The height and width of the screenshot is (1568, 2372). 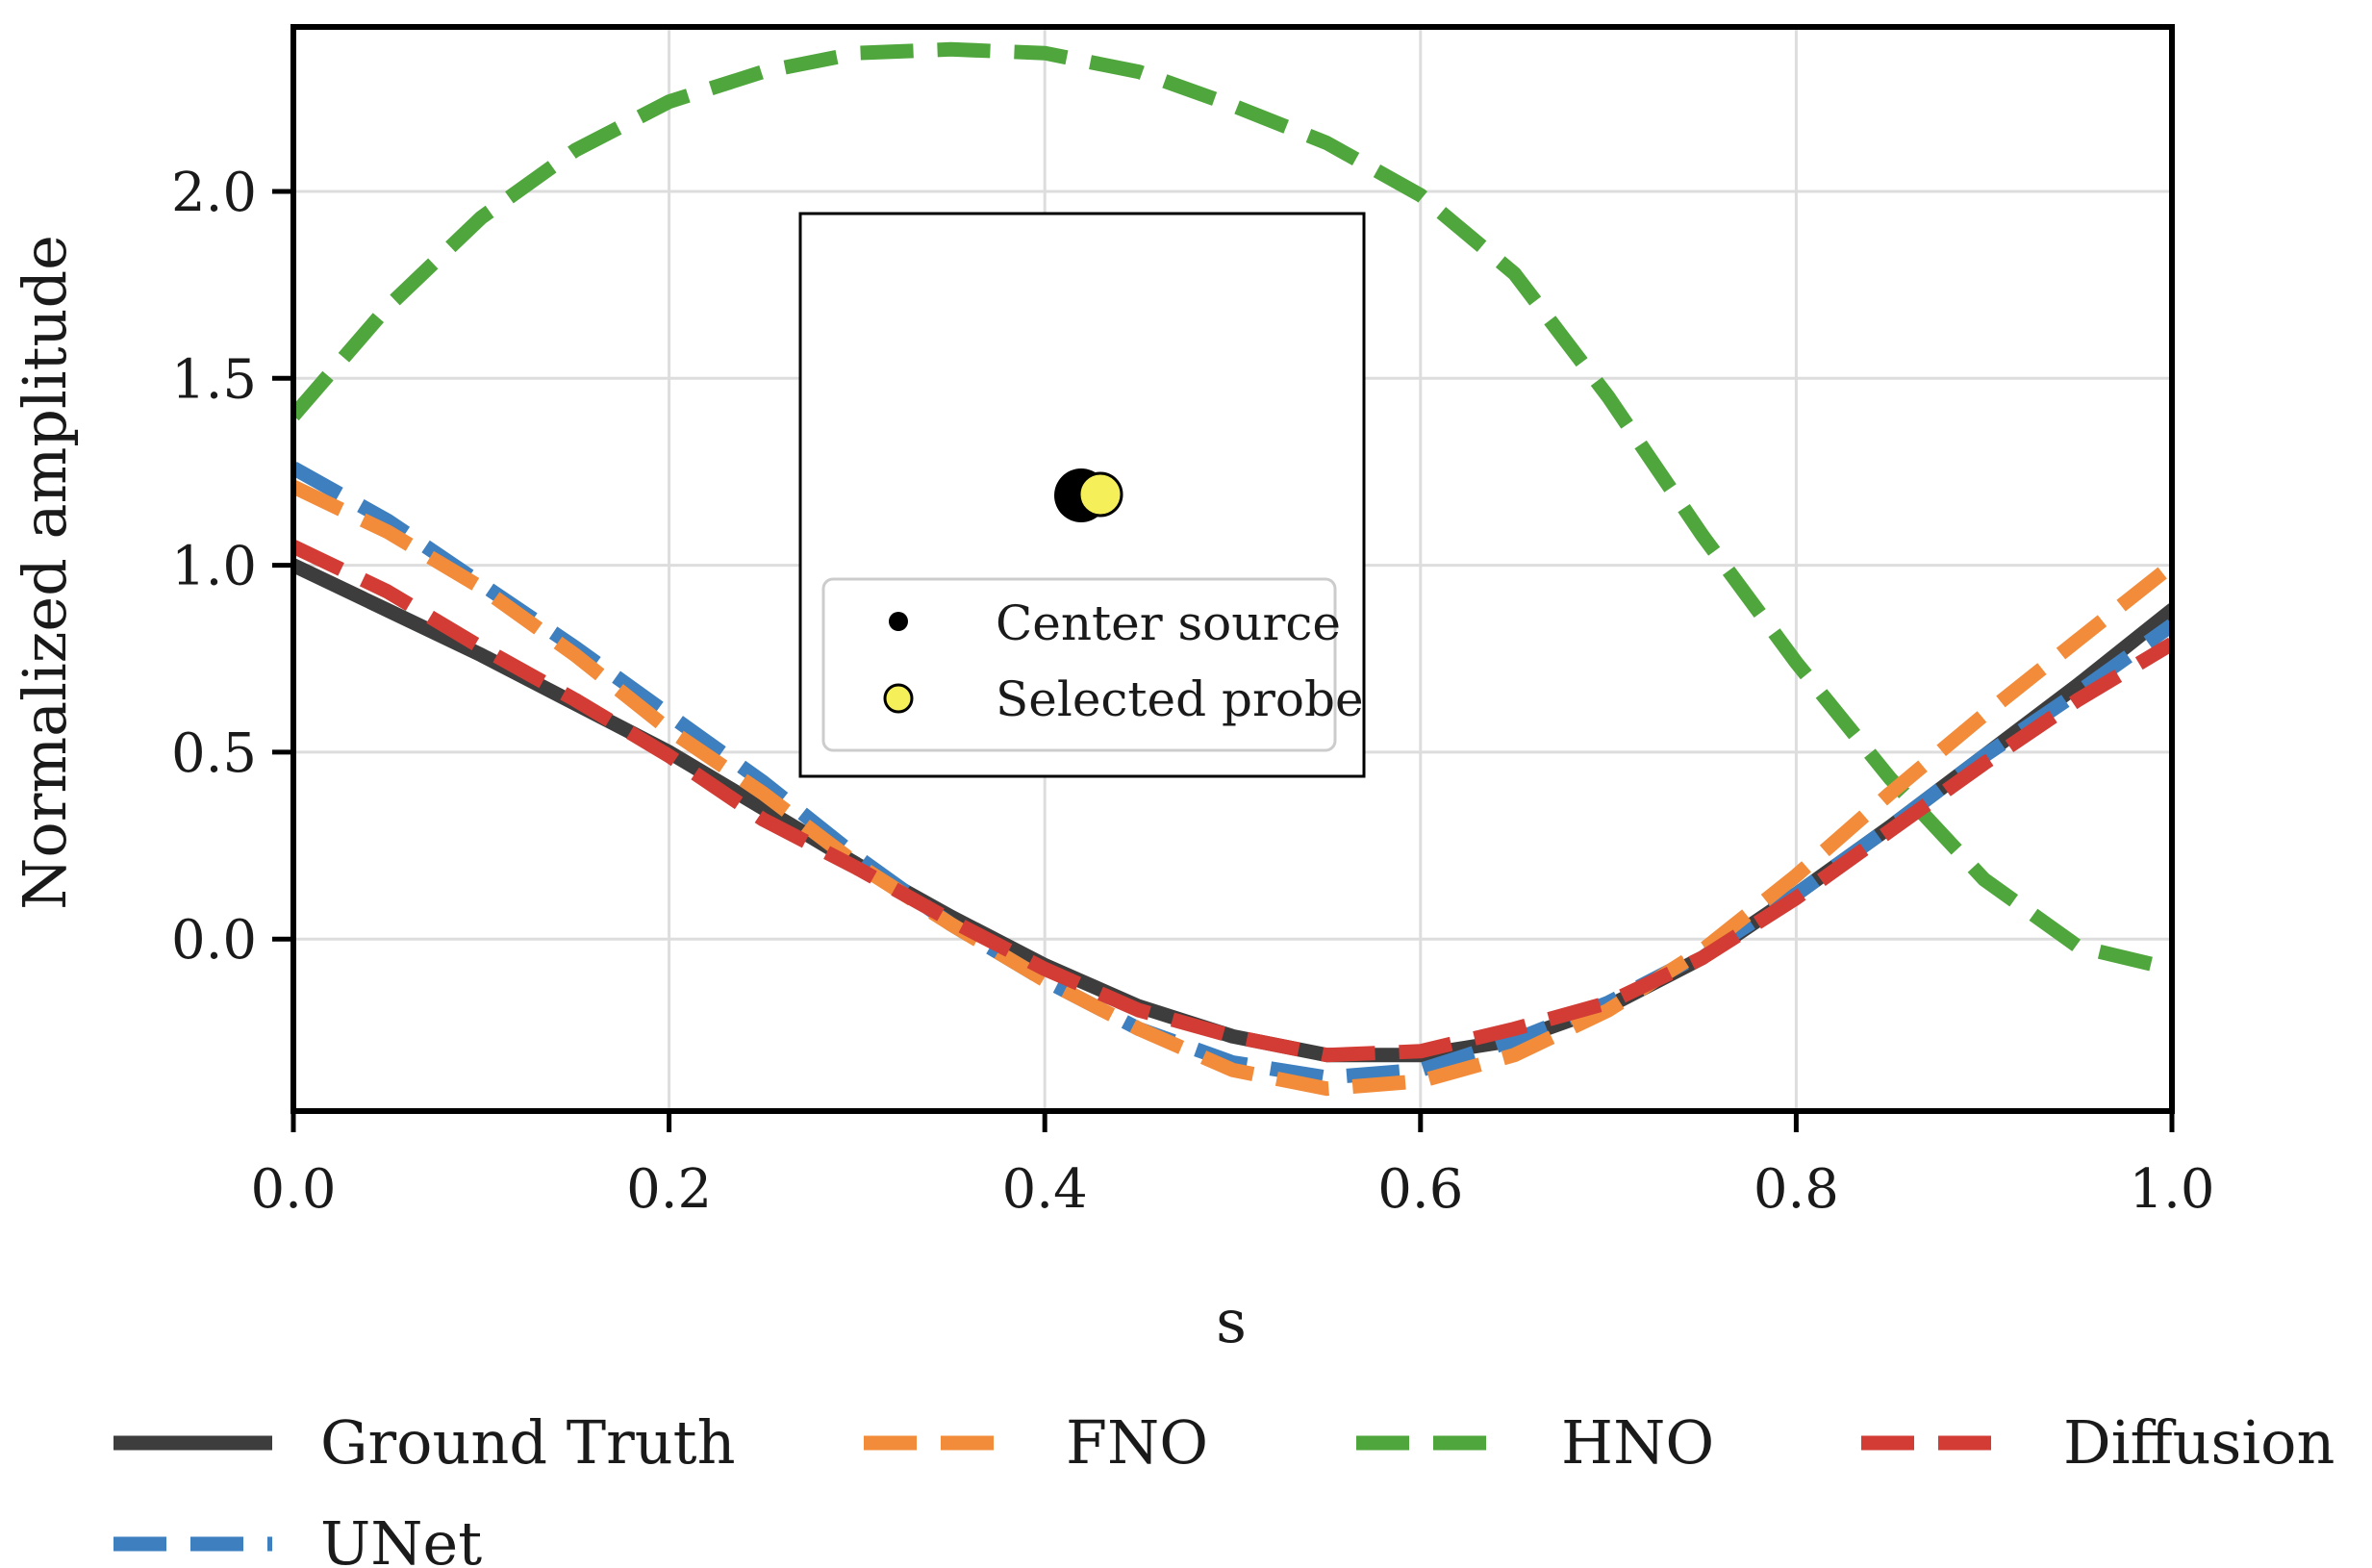 What do you see at coordinates (898, 698) in the screenshot?
I see `inset-legend-selected-probe-swatch` at bounding box center [898, 698].